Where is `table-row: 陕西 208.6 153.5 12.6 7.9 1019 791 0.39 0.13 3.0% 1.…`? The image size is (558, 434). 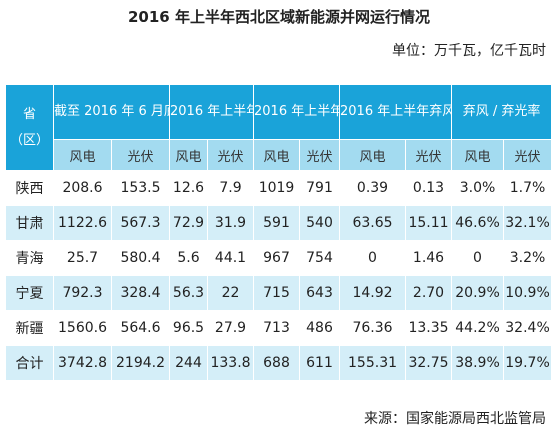
table-row: 陕西 208.6 153.5 12.6 7.9 1019 791 0.39 0.13 3.0% 1.… is located at coordinates (279, 188).